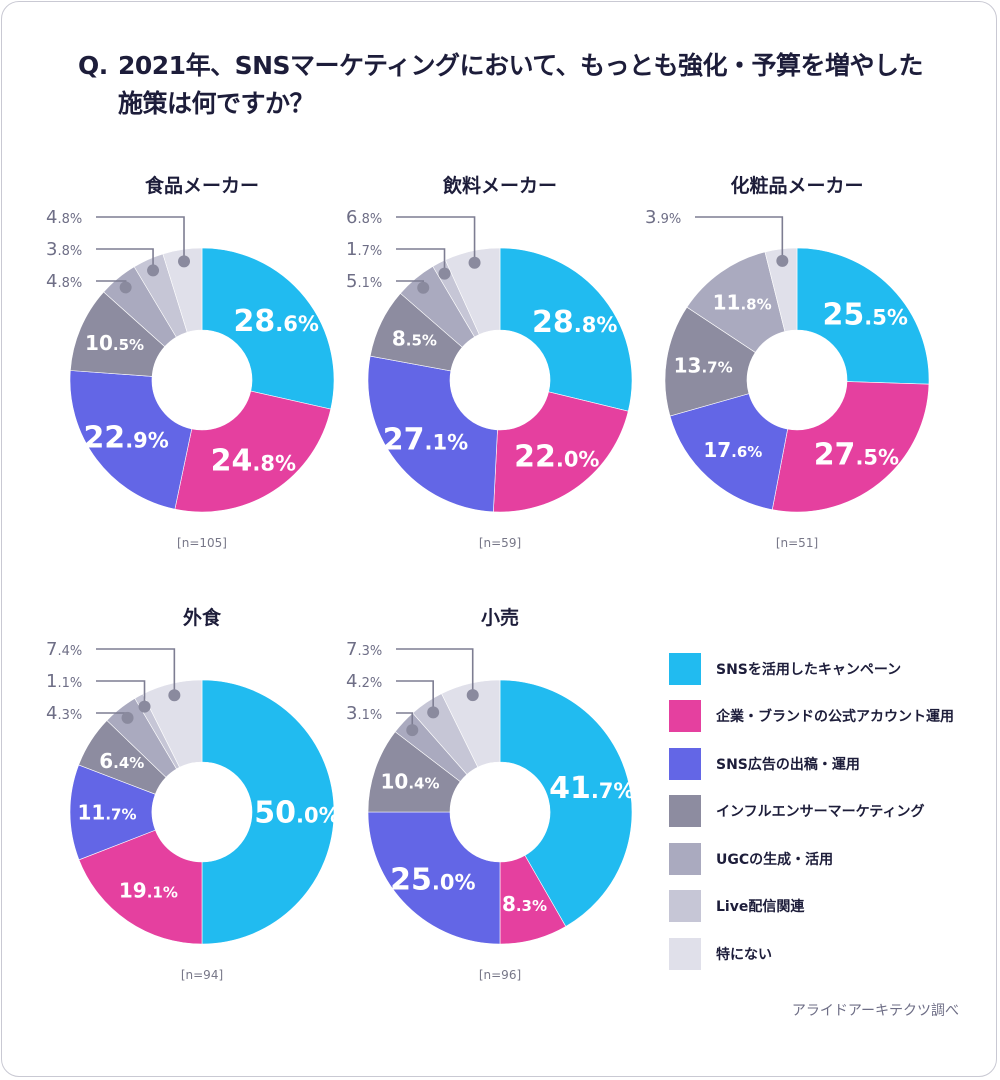 This screenshot has width=1000, height=1080. I want to click on legend-item-none: 特にない, so click(811, 954).